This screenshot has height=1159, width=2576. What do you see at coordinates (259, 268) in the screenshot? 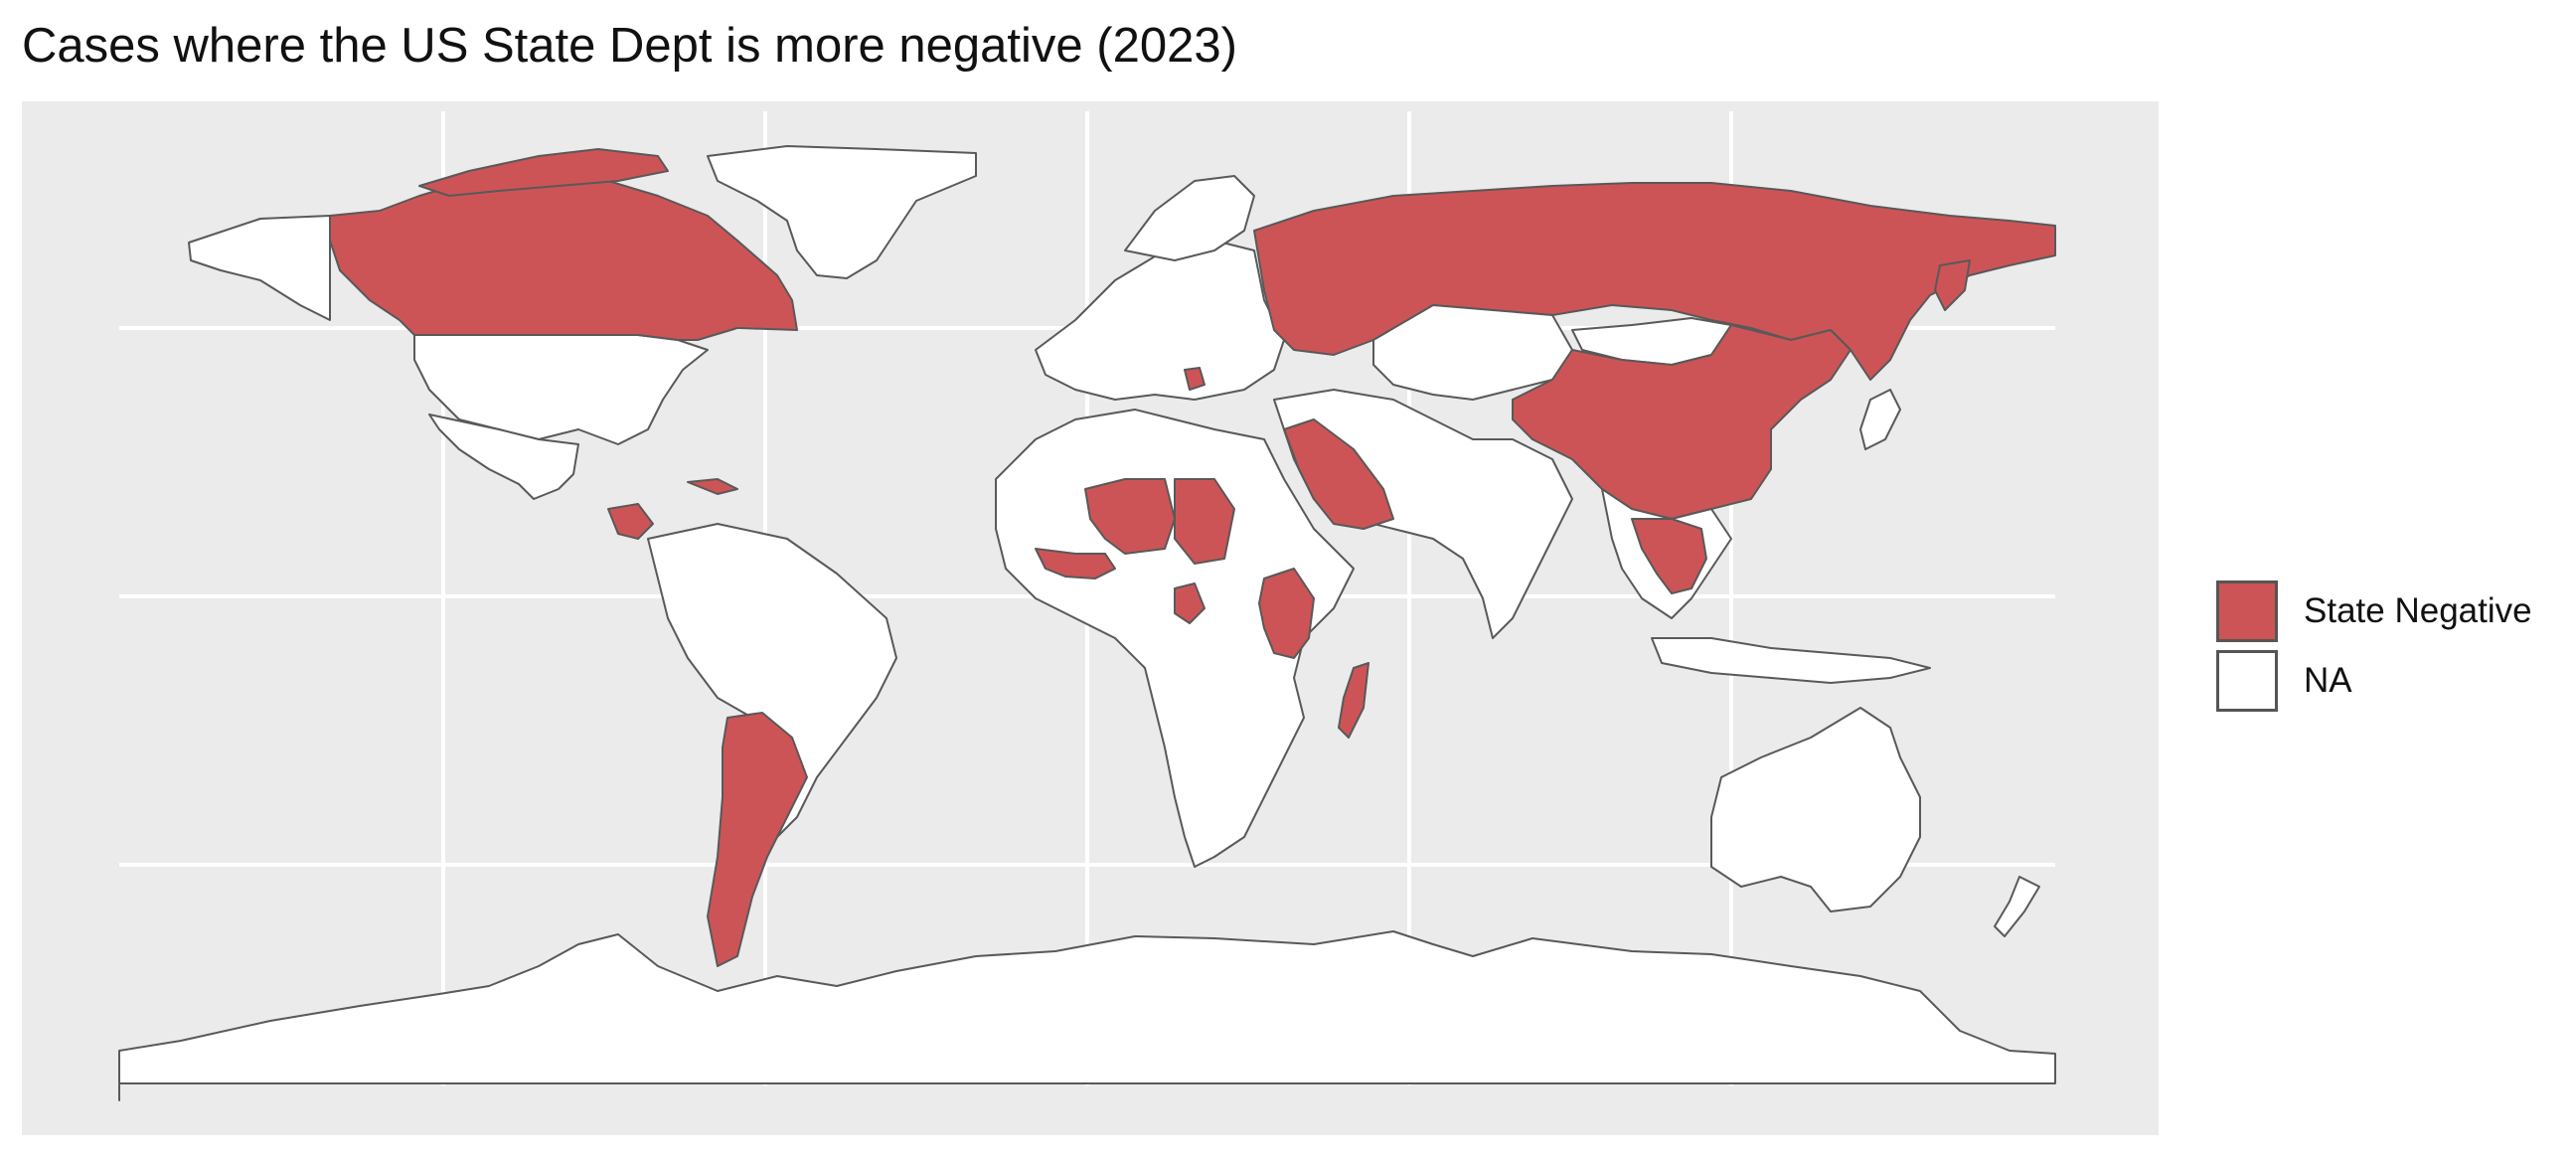
I see `country-alaska` at bounding box center [259, 268].